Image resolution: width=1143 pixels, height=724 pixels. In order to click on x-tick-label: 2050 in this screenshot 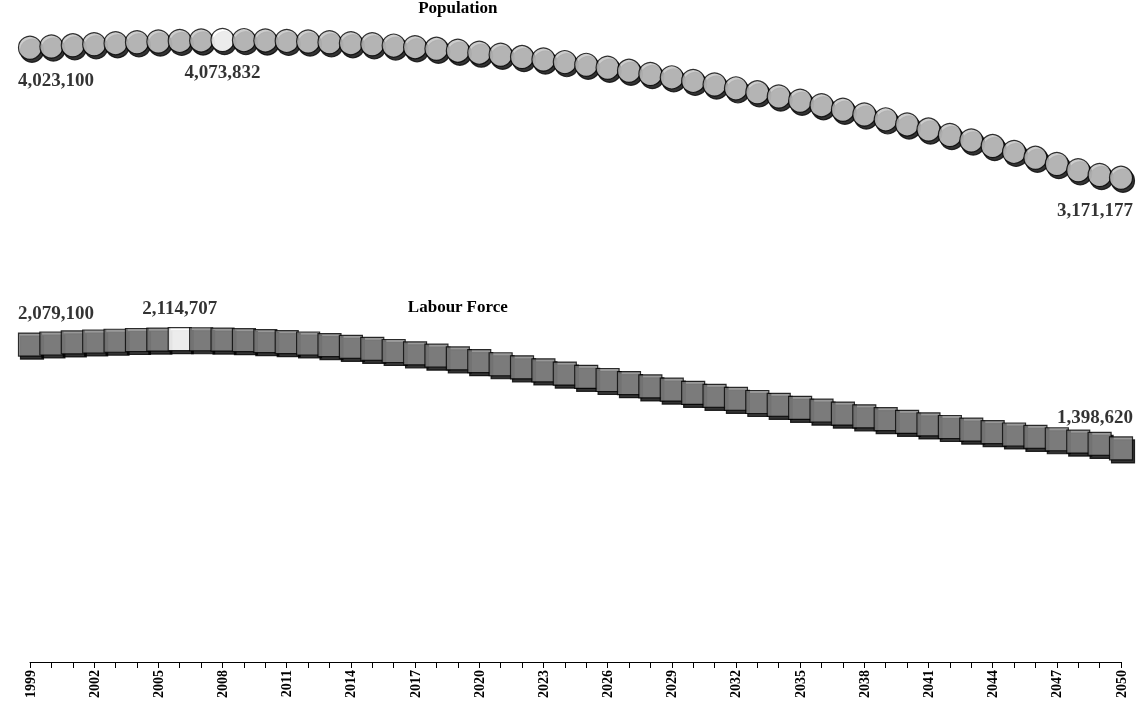, I will do `click(1121, 684)`.